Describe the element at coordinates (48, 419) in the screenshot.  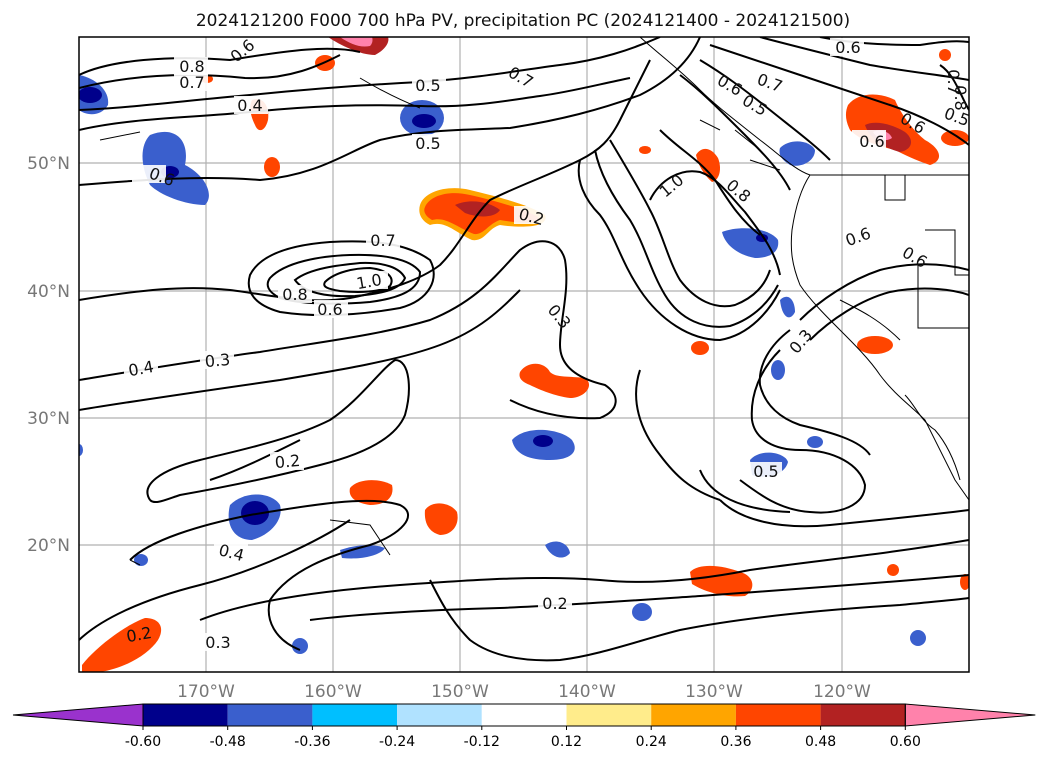
I see `lat-label: 30°N` at that location.